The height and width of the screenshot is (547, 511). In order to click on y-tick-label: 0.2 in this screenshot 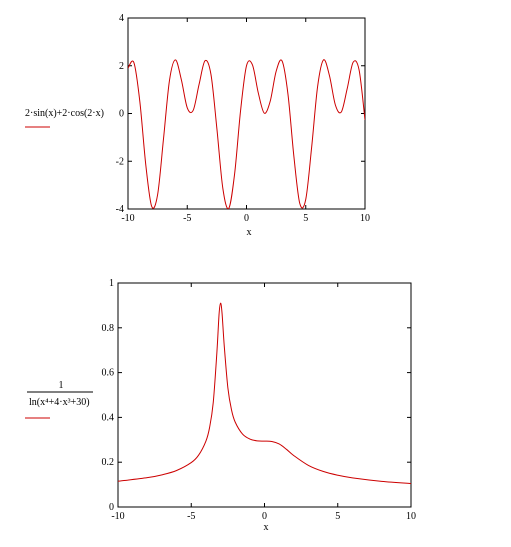, I will do `click(108, 462)`.